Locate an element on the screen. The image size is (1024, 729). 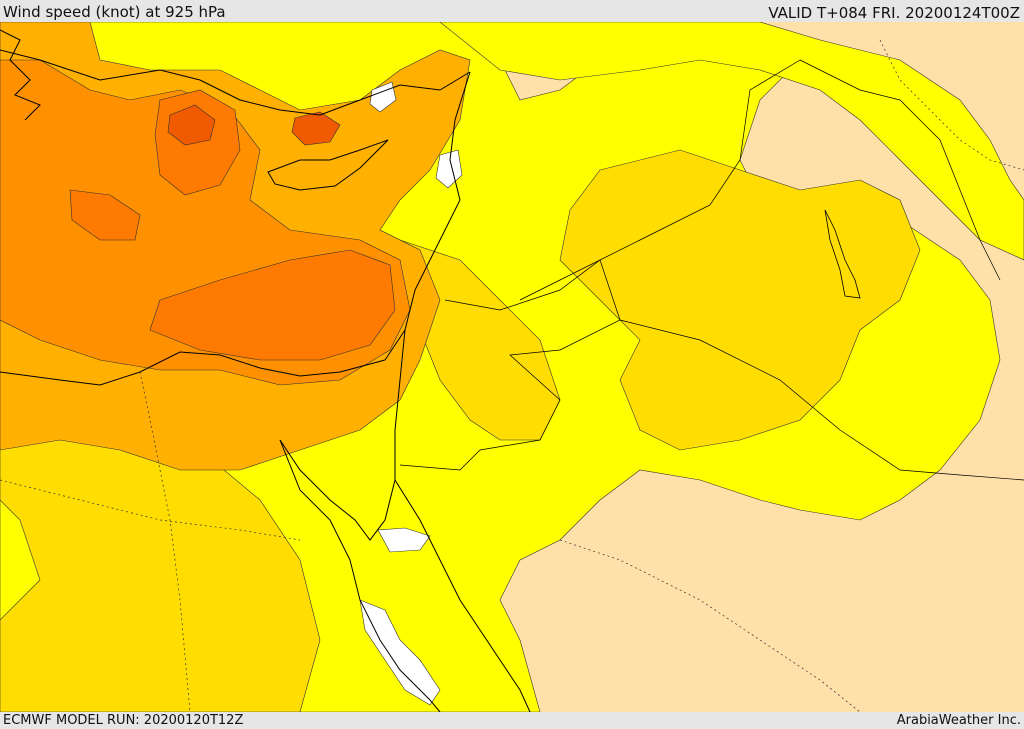
map-title: Wind speed (knot) at 925 hPa is located at coordinates (114, 12).